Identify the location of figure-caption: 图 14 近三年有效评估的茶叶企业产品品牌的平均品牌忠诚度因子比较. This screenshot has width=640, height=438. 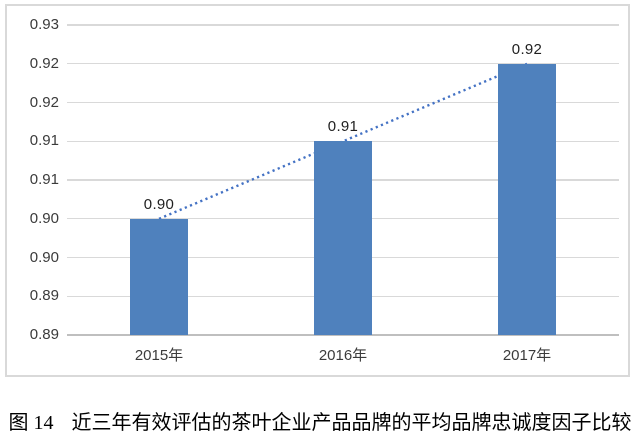
(320, 420).